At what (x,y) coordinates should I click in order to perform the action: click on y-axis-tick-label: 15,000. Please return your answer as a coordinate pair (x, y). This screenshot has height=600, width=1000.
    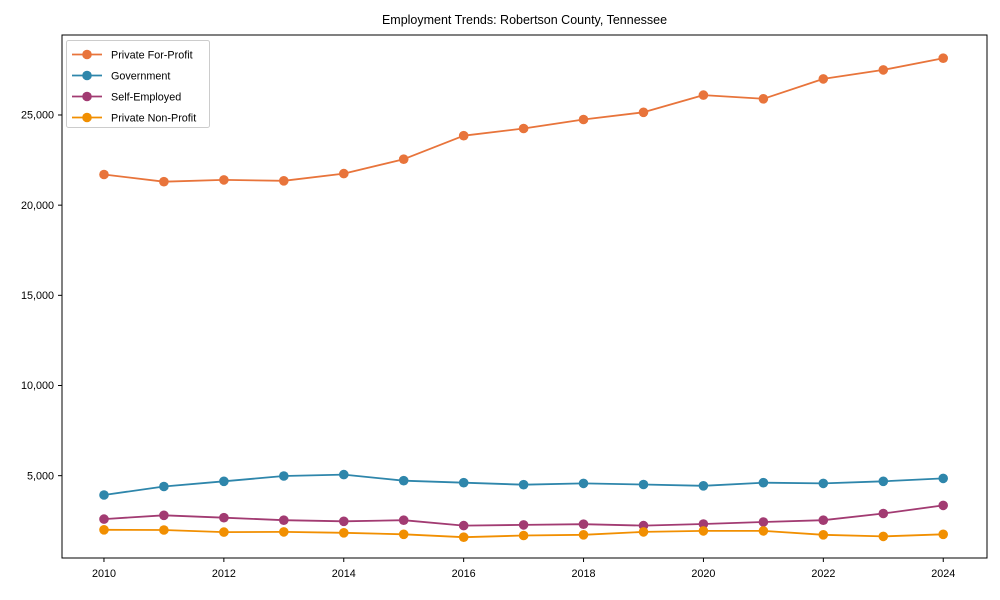
    Looking at the image, I should click on (37, 296).